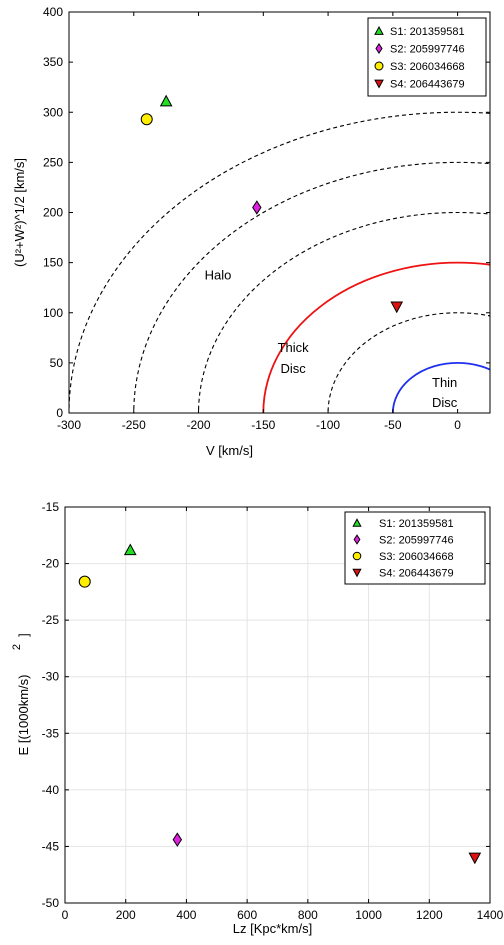 The image size is (504, 945). What do you see at coordinates (51, 564) in the screenshot?
I see `y-tick-label: -20` at bounding box center [51, 564].